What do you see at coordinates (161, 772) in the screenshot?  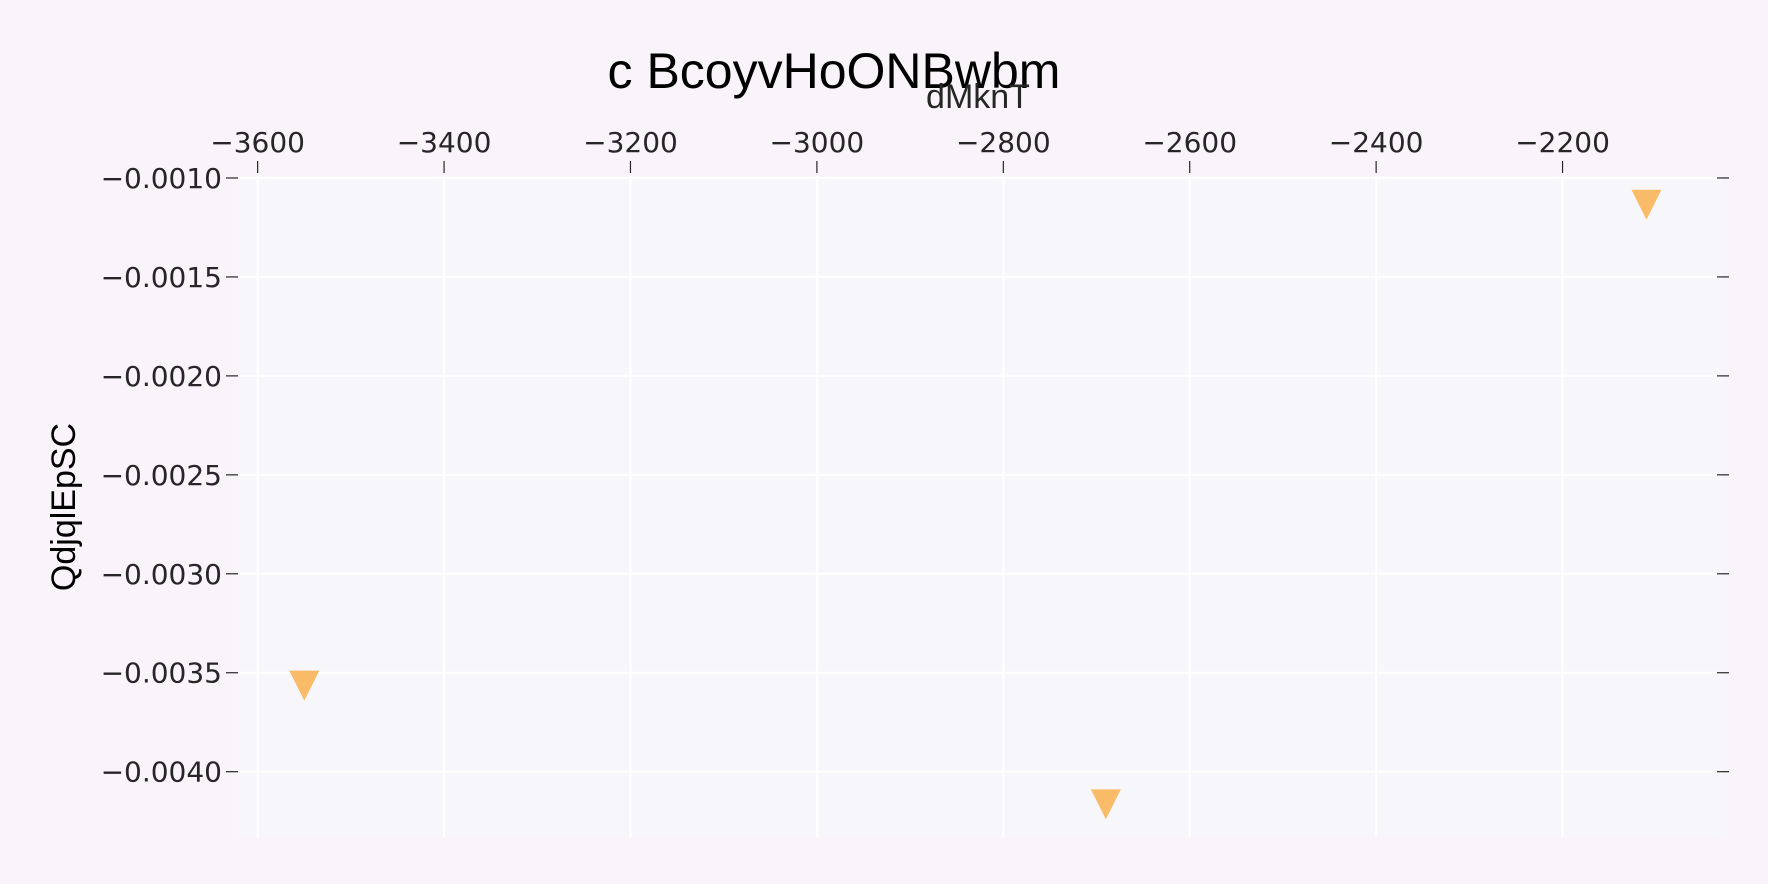 I see `y-tick-label: −0.0040` at bounding box center [161, 772].